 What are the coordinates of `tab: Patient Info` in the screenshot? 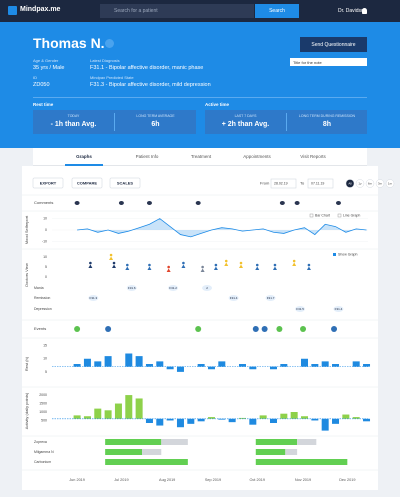 It's located at (147, 156).